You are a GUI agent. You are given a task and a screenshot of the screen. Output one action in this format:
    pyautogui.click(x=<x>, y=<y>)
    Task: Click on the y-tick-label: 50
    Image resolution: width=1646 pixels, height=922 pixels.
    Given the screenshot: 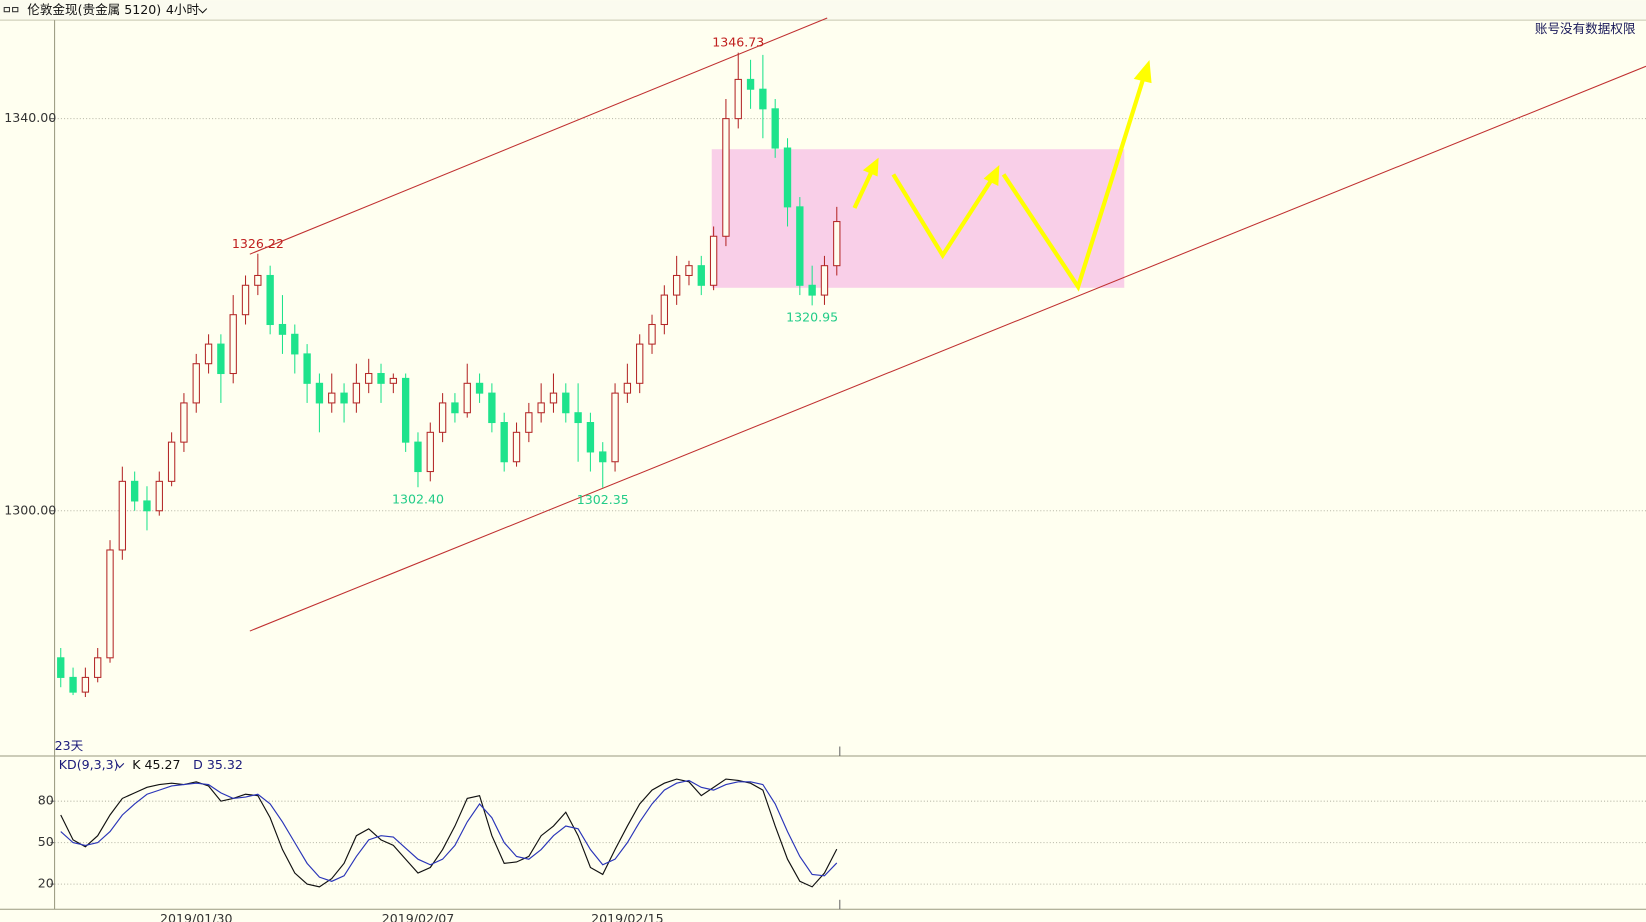 What is the action you would take?
    pyautogui.click(x=46, y=841)
    